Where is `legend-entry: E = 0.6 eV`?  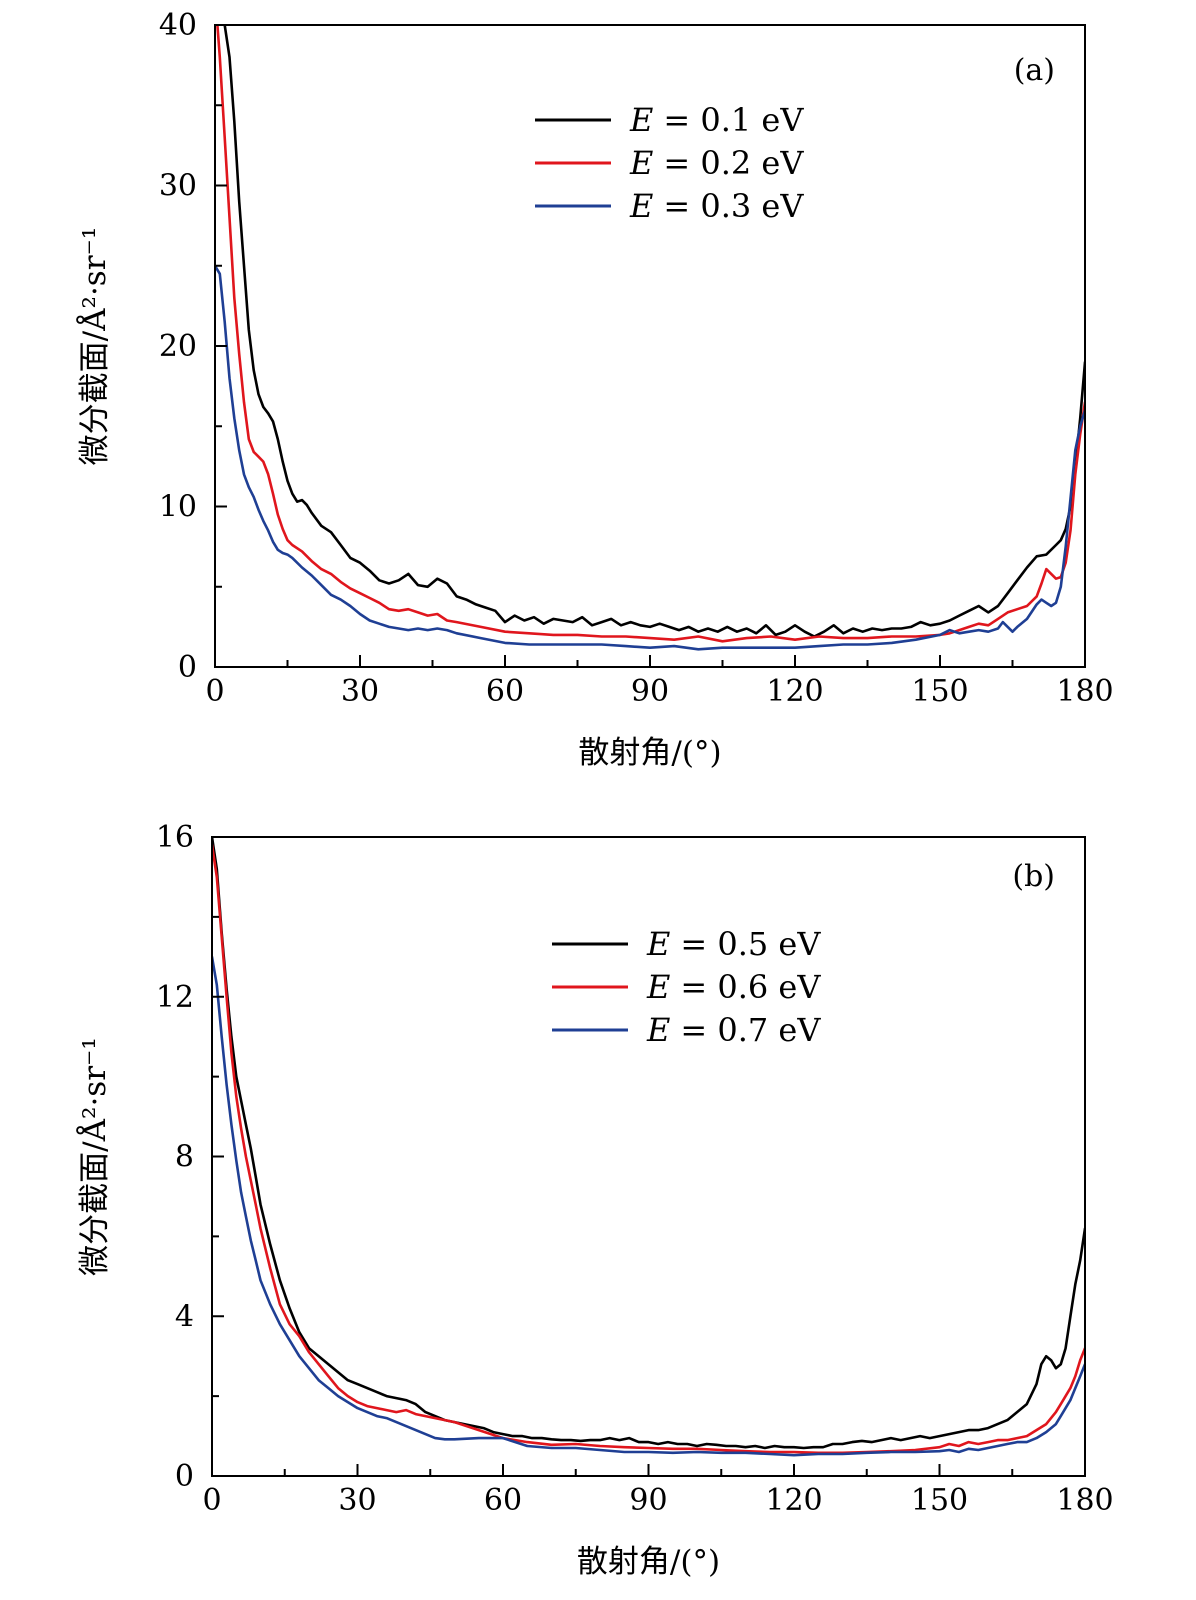
legend-entry: E = 0.6 eV is located at coordinates (733, 987).